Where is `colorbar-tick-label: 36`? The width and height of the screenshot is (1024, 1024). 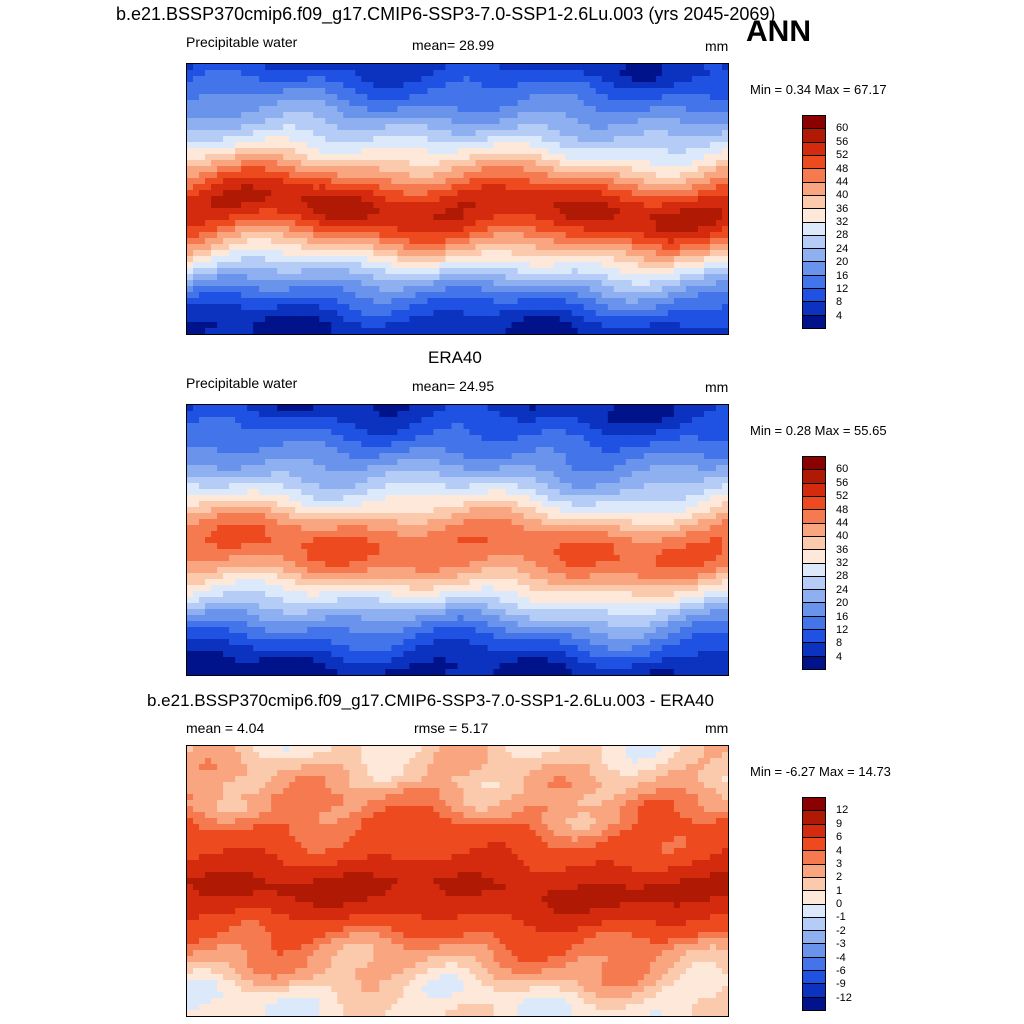
colorbar-tick-label: 36 is located at coordinates (842, 208).